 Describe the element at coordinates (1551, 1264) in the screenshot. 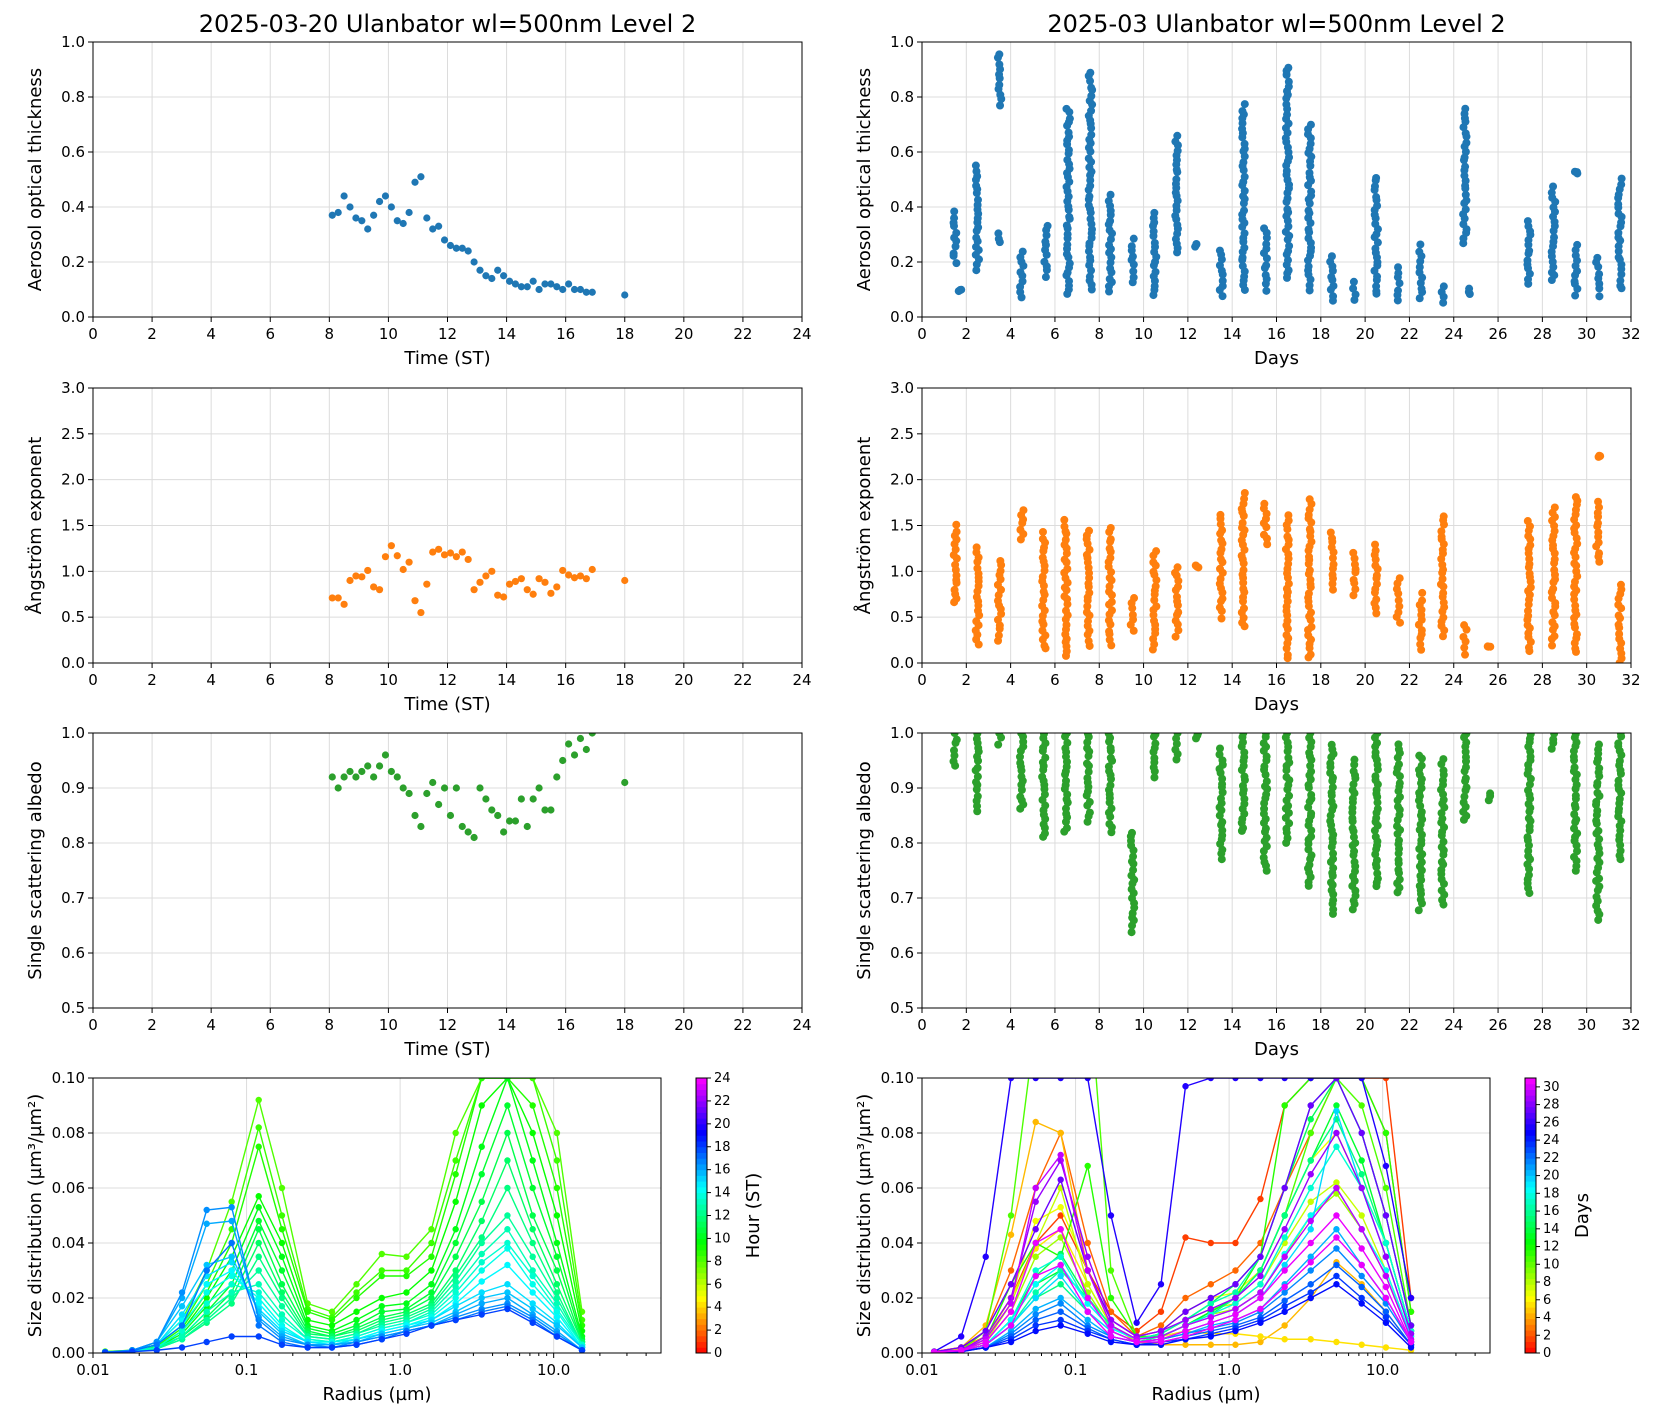

I see `colorbar-tick-label: 10` at that location.